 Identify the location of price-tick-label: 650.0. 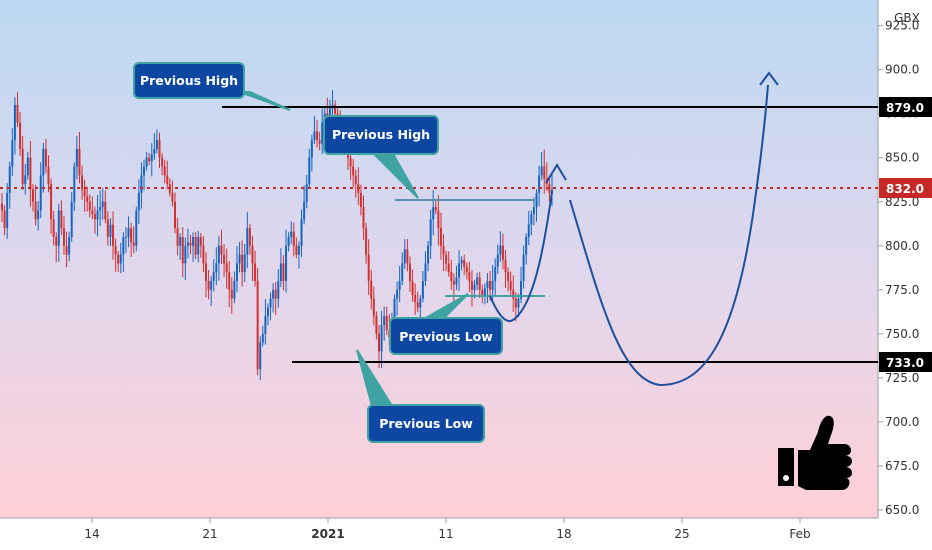
(902, 510).